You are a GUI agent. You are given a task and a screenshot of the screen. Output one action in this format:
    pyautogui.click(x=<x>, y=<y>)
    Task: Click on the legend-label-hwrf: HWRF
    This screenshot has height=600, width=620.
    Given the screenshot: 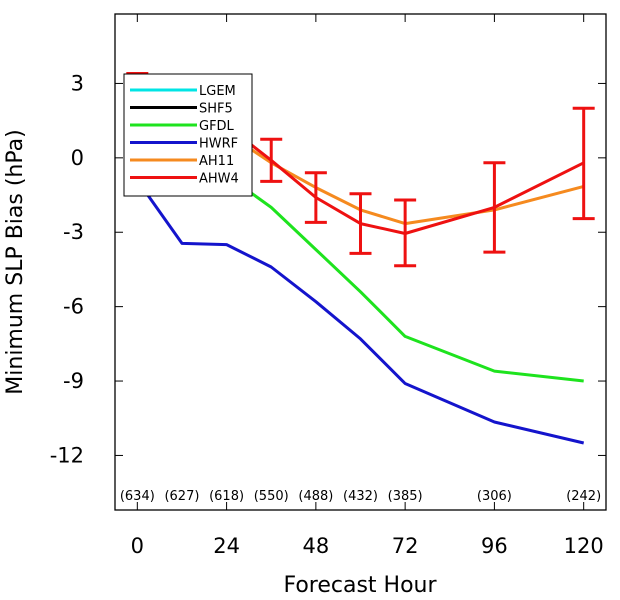 What is the action you would take?
    pyautogui.click(x=218, y=144)
    